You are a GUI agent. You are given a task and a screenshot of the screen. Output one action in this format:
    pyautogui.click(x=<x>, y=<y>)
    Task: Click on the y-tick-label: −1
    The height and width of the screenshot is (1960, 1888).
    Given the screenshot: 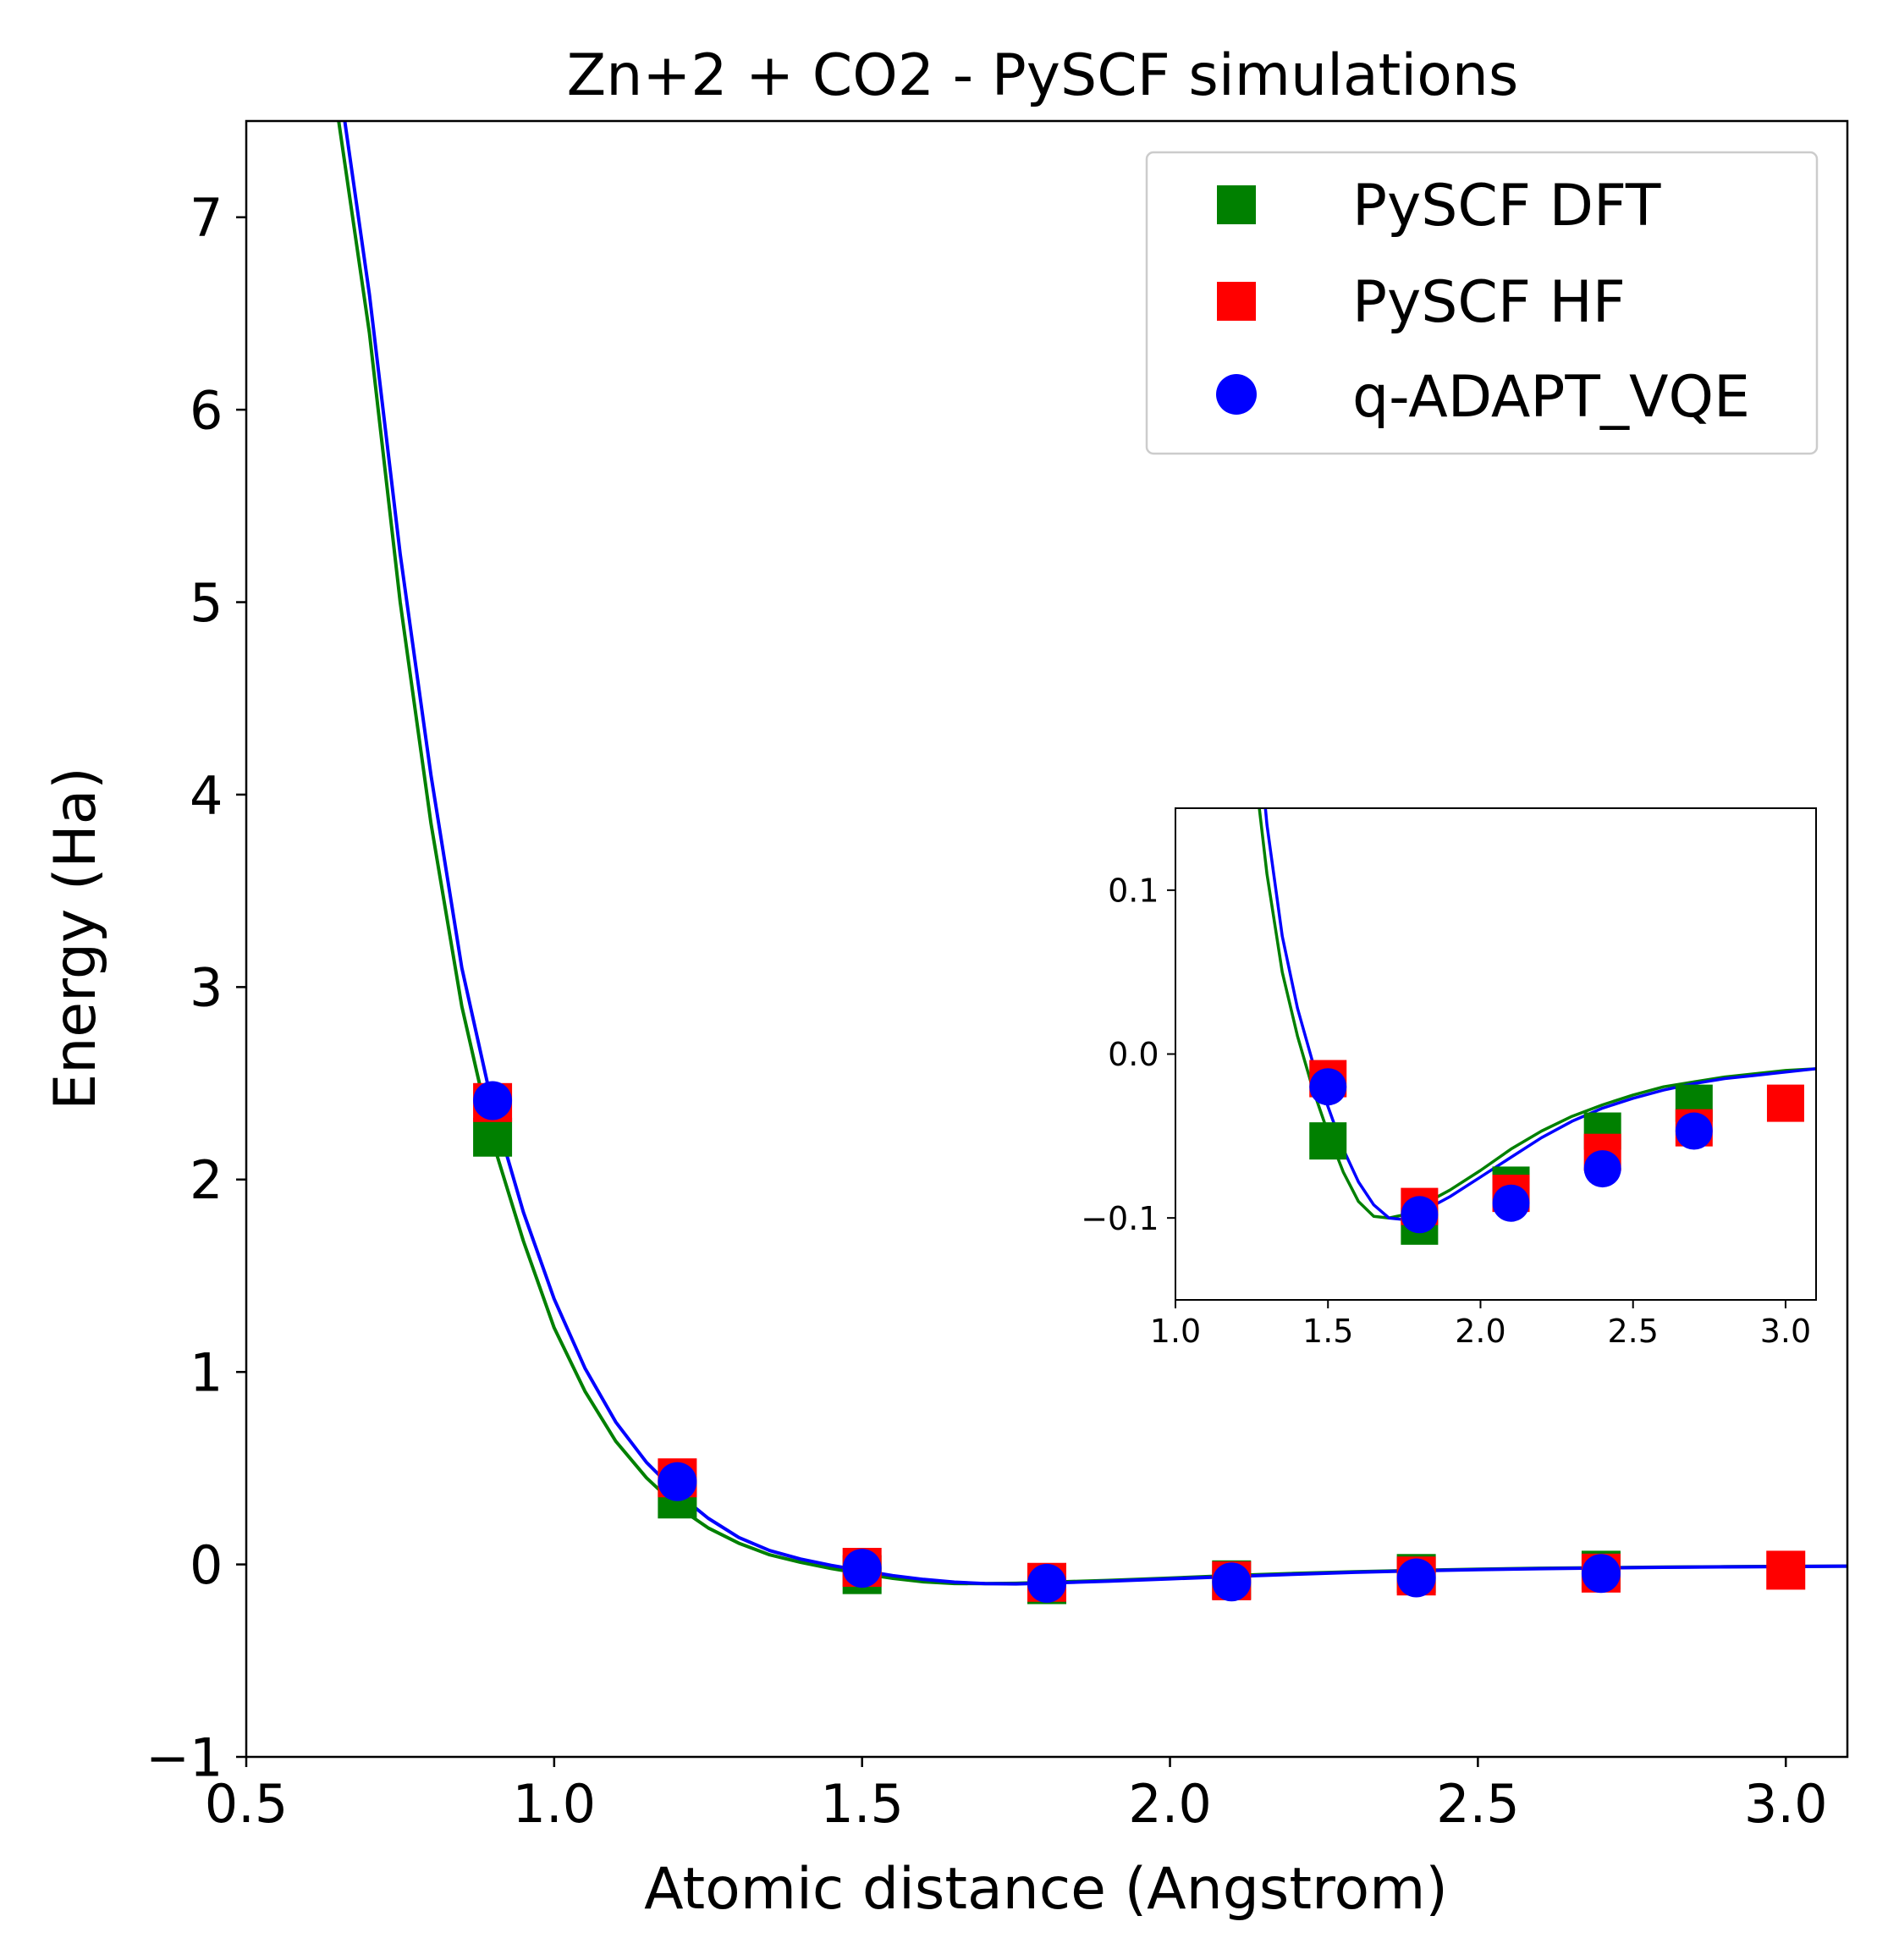 What is the action you would take?
    pyautogui.click(x=184, y=1757)
    